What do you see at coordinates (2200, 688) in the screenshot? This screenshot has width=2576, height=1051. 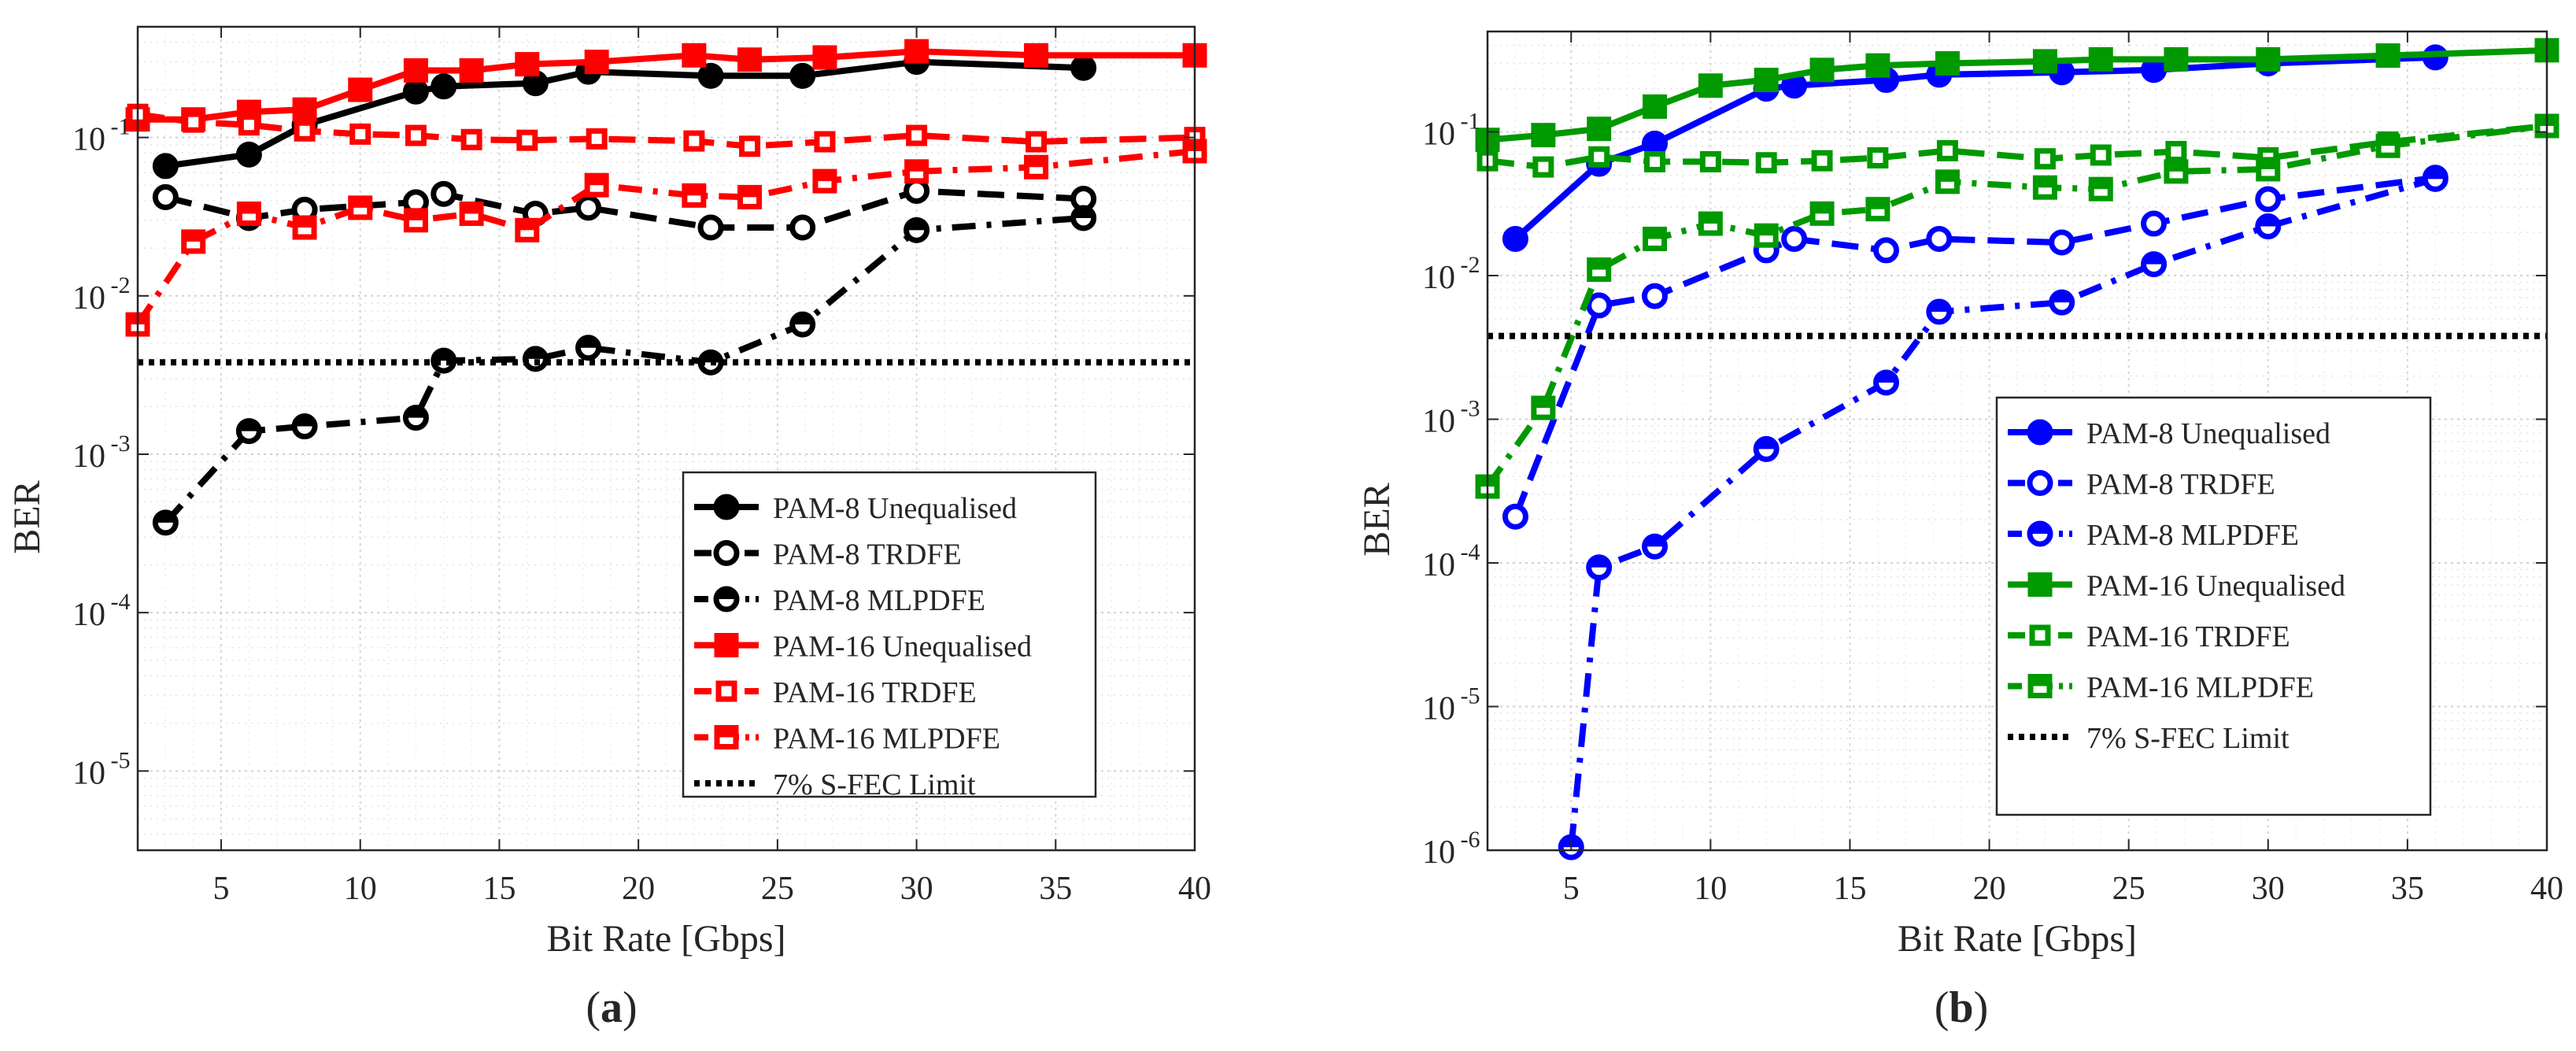 I see `panel-b-legend-label: PAM-16 MLPDFE` at bounding box center [2200, 688].